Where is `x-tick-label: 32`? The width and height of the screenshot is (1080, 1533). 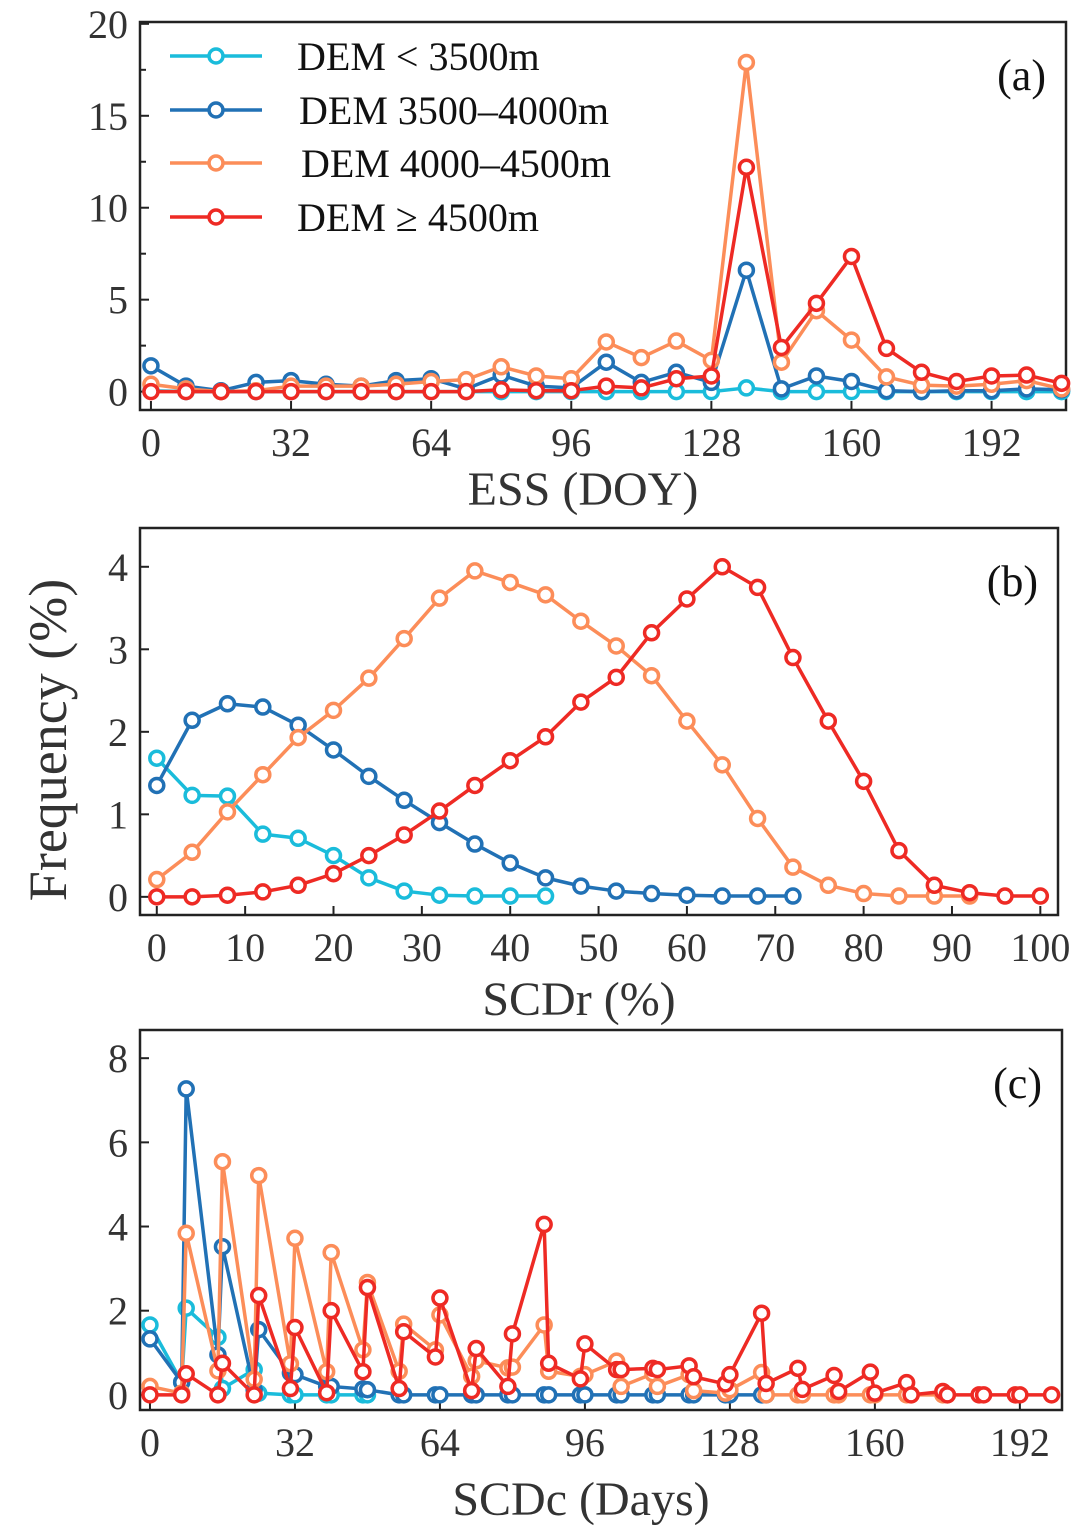 x-tick-label: 32 is located at coordinates (295, 1442).